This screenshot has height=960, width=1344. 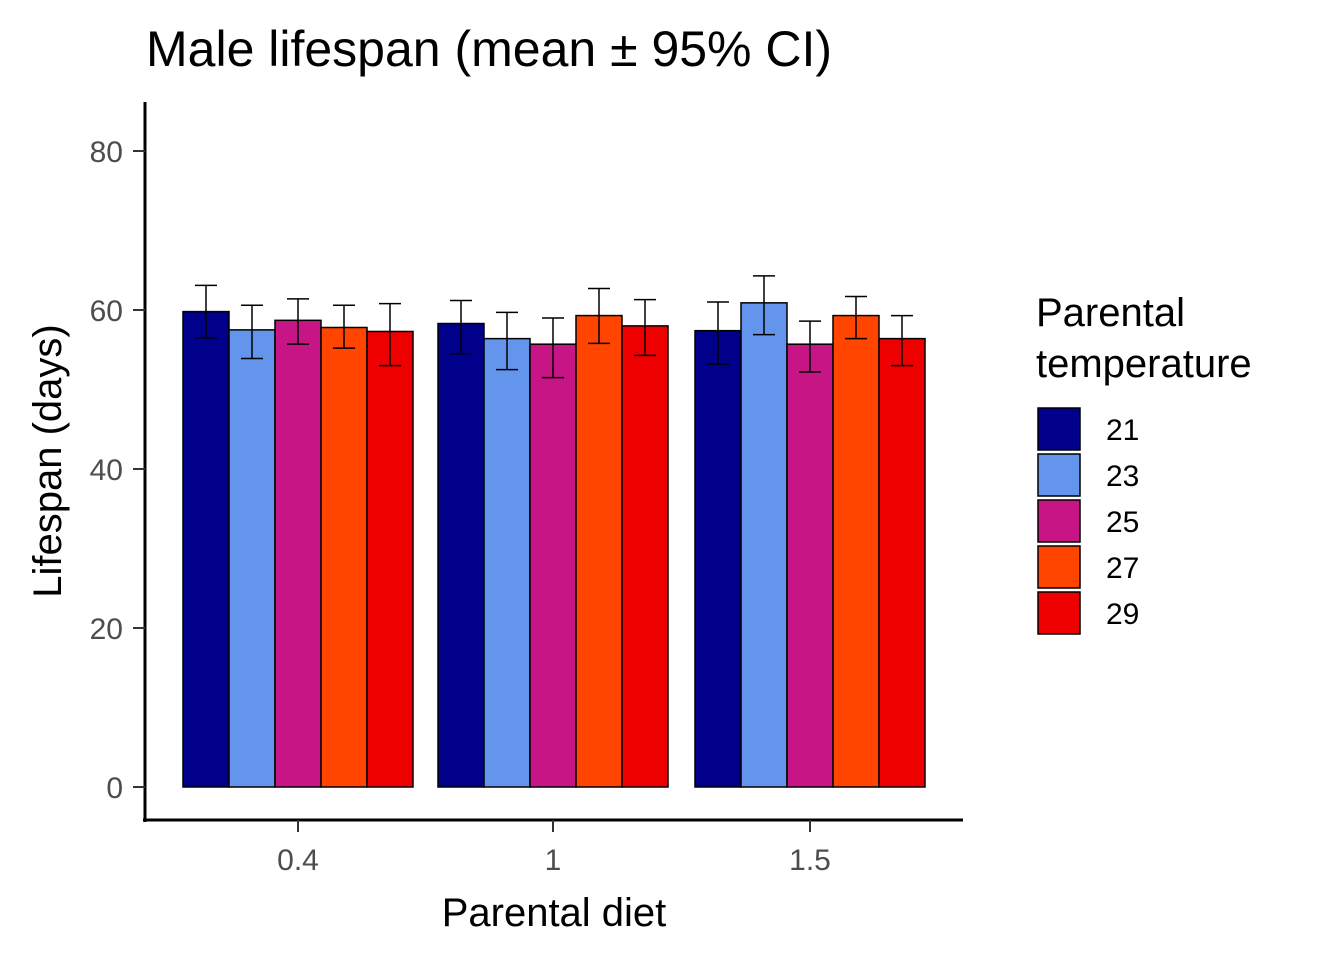 I want to click on bar-23-diet-1.5, so click(x=764, y=545).